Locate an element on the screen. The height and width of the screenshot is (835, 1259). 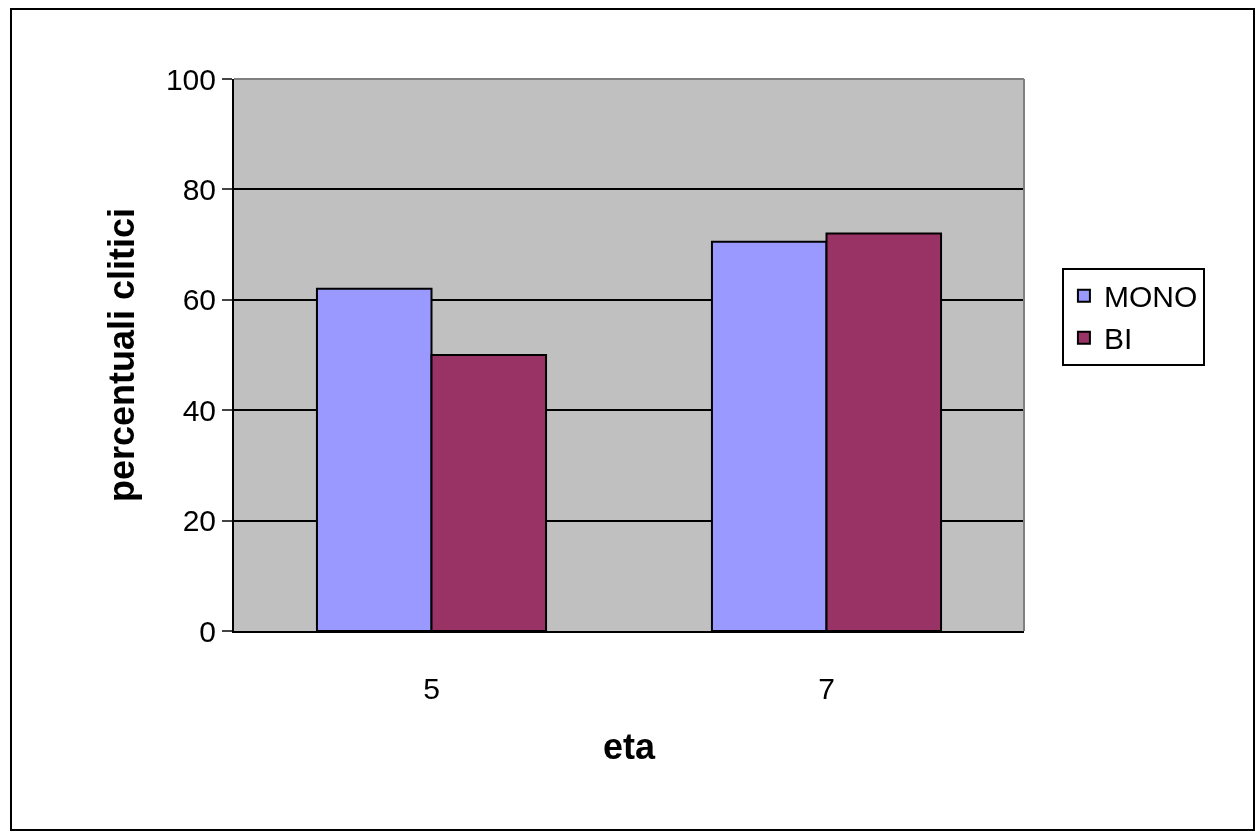
legend-label: BI is located at coordinates (1118, 339).